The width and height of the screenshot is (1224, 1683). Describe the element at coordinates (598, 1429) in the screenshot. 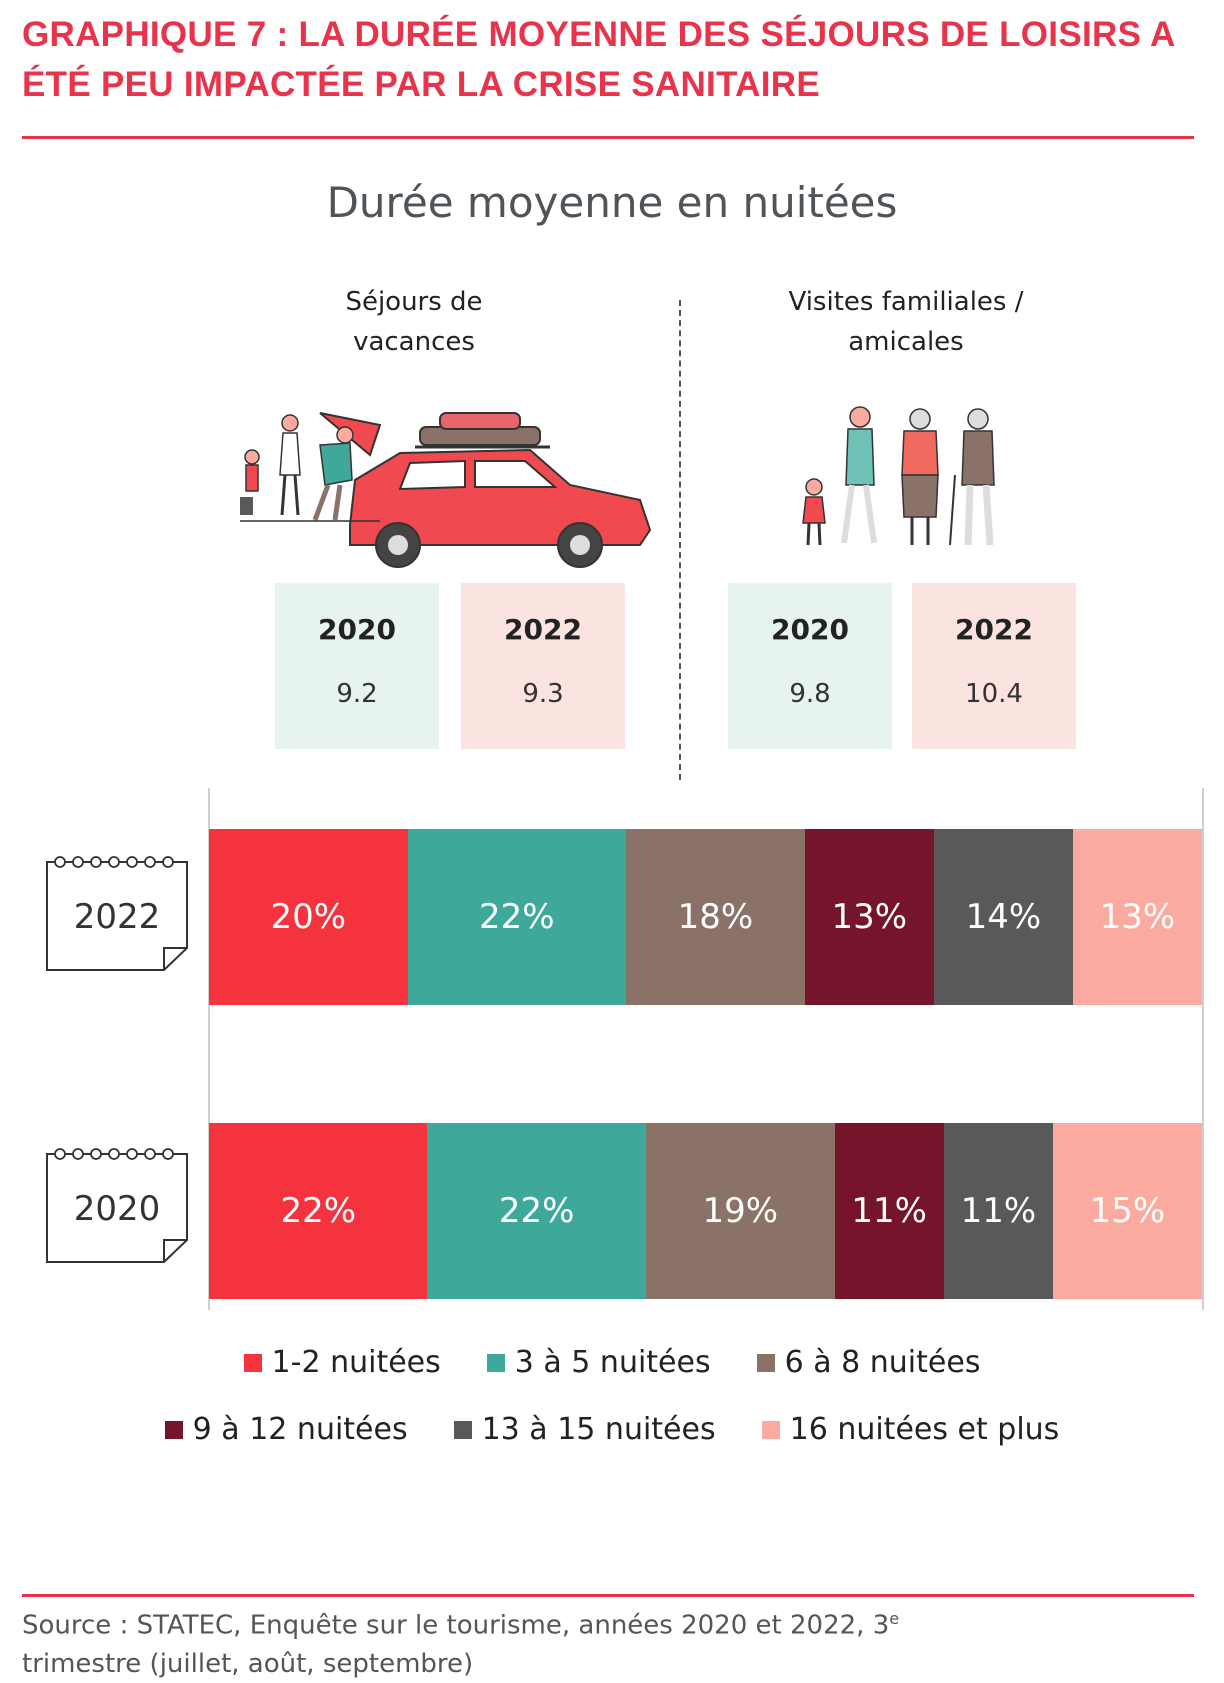

I see `legend-label: 13 à 15 nuitées` at that location.